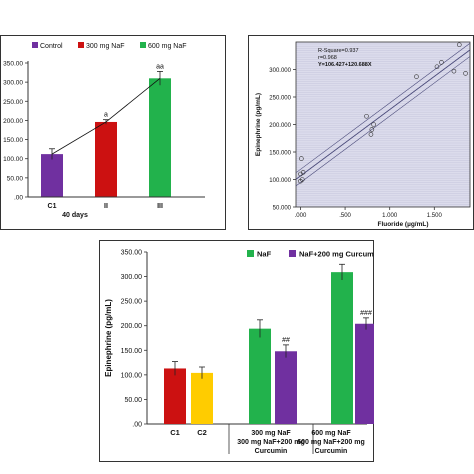 The image size is (474, 474). I want to click on y-tick-label: 250.000, so click(280, 99).